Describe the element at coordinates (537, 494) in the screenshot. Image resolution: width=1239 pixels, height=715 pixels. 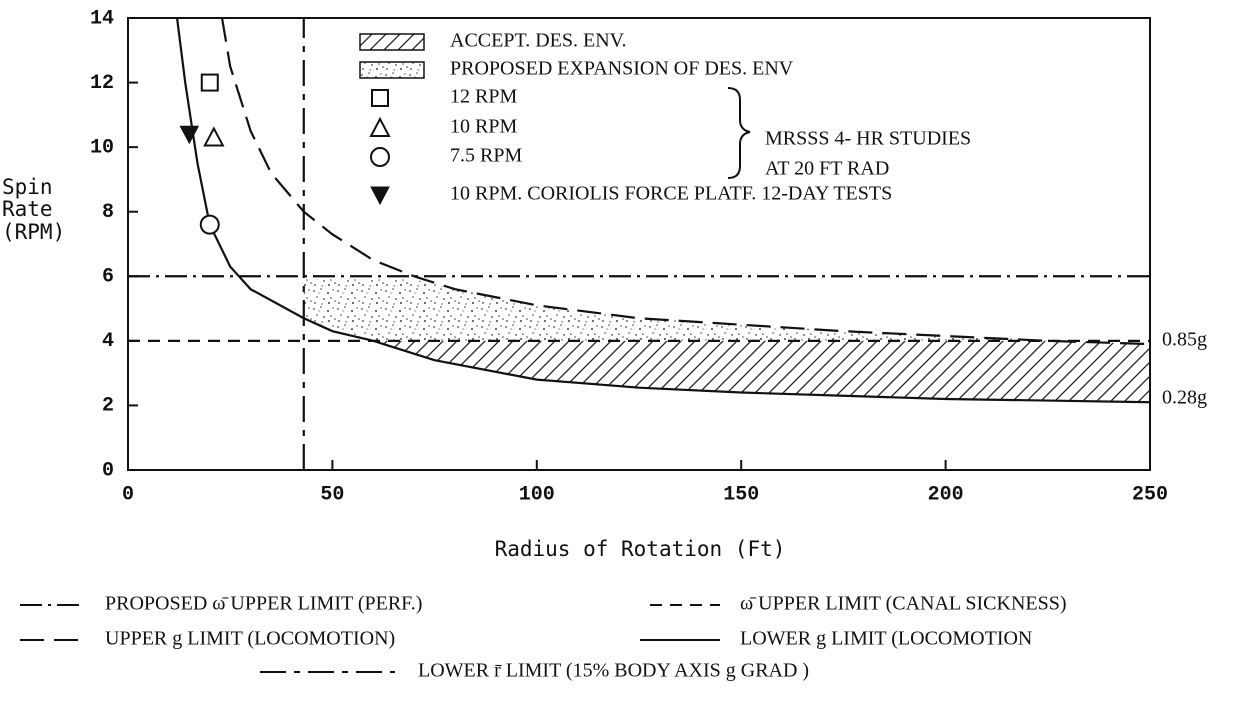
I see `x-tick-label: 100` at that location.